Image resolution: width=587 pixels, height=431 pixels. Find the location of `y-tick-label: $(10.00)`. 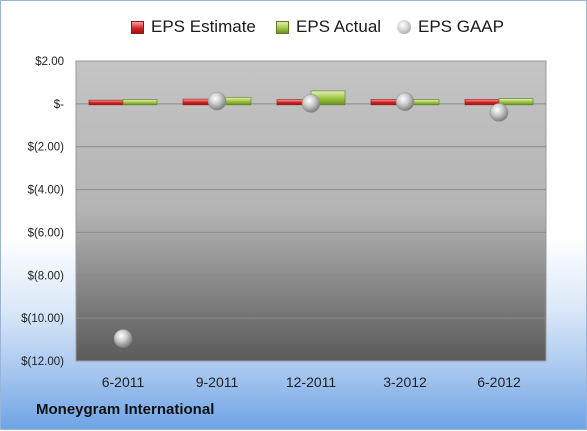

y-tick-label: $(10.00) is located at coordinates (42, 319).